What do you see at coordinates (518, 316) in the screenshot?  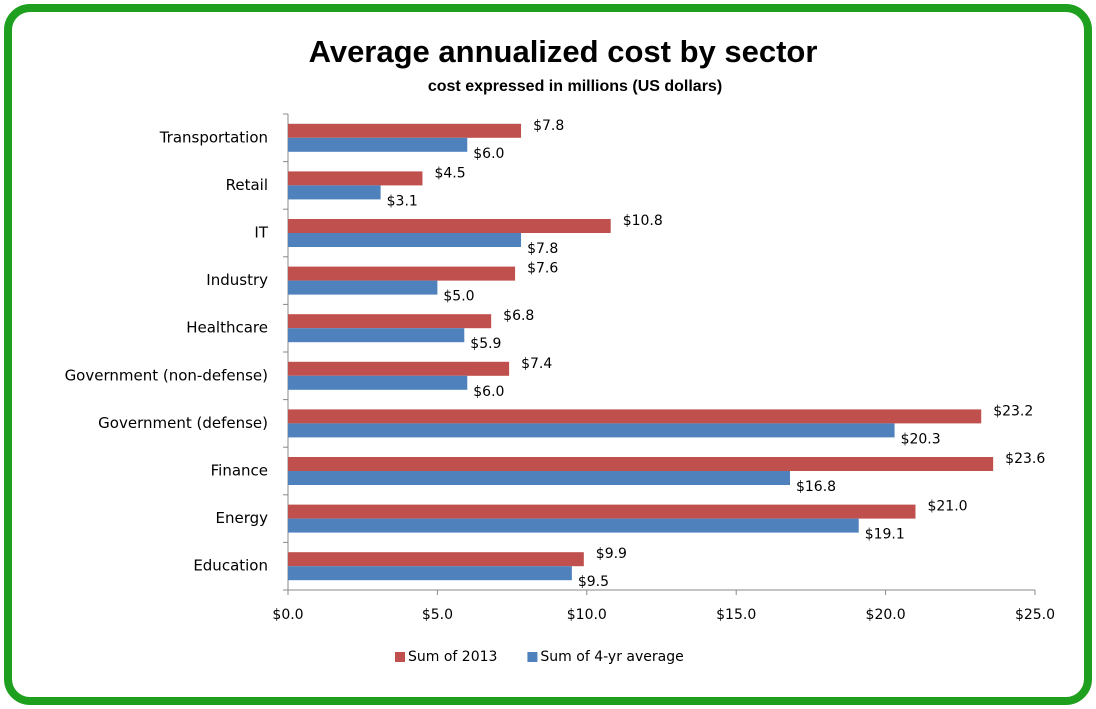 I see `data-label: $6.8` at bounding box center [518, 316].